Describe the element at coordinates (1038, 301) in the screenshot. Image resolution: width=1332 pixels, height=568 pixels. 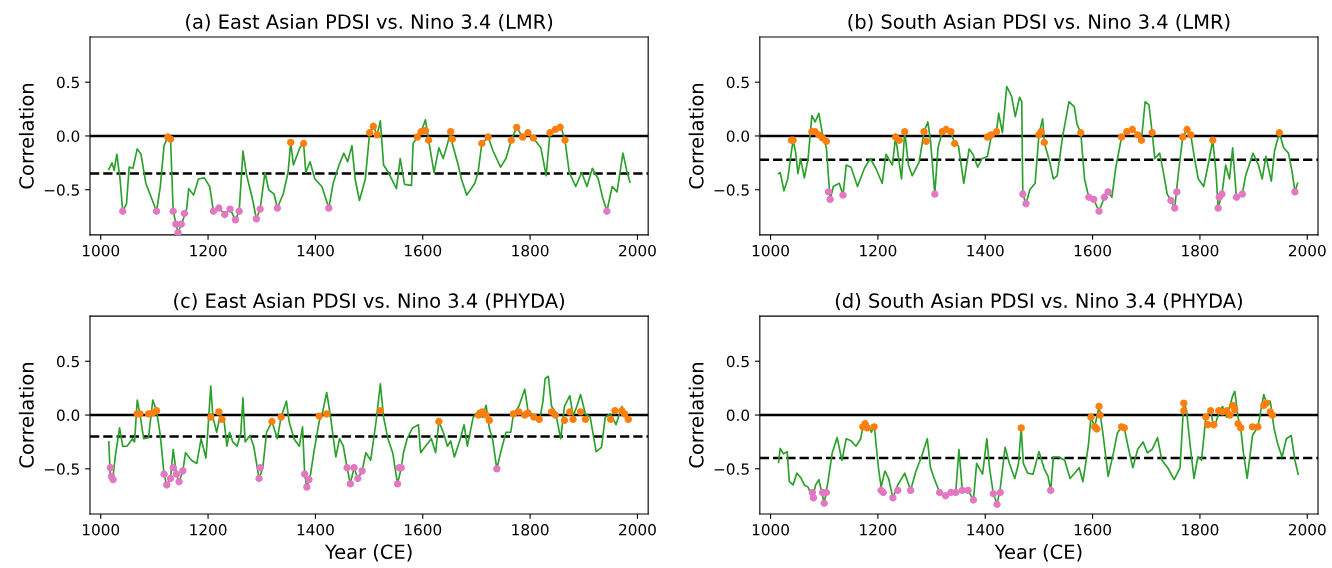
I see `chart-title: (d) South Asian PDSI vs. Nino 3.4 (PHYDA)` at that location.